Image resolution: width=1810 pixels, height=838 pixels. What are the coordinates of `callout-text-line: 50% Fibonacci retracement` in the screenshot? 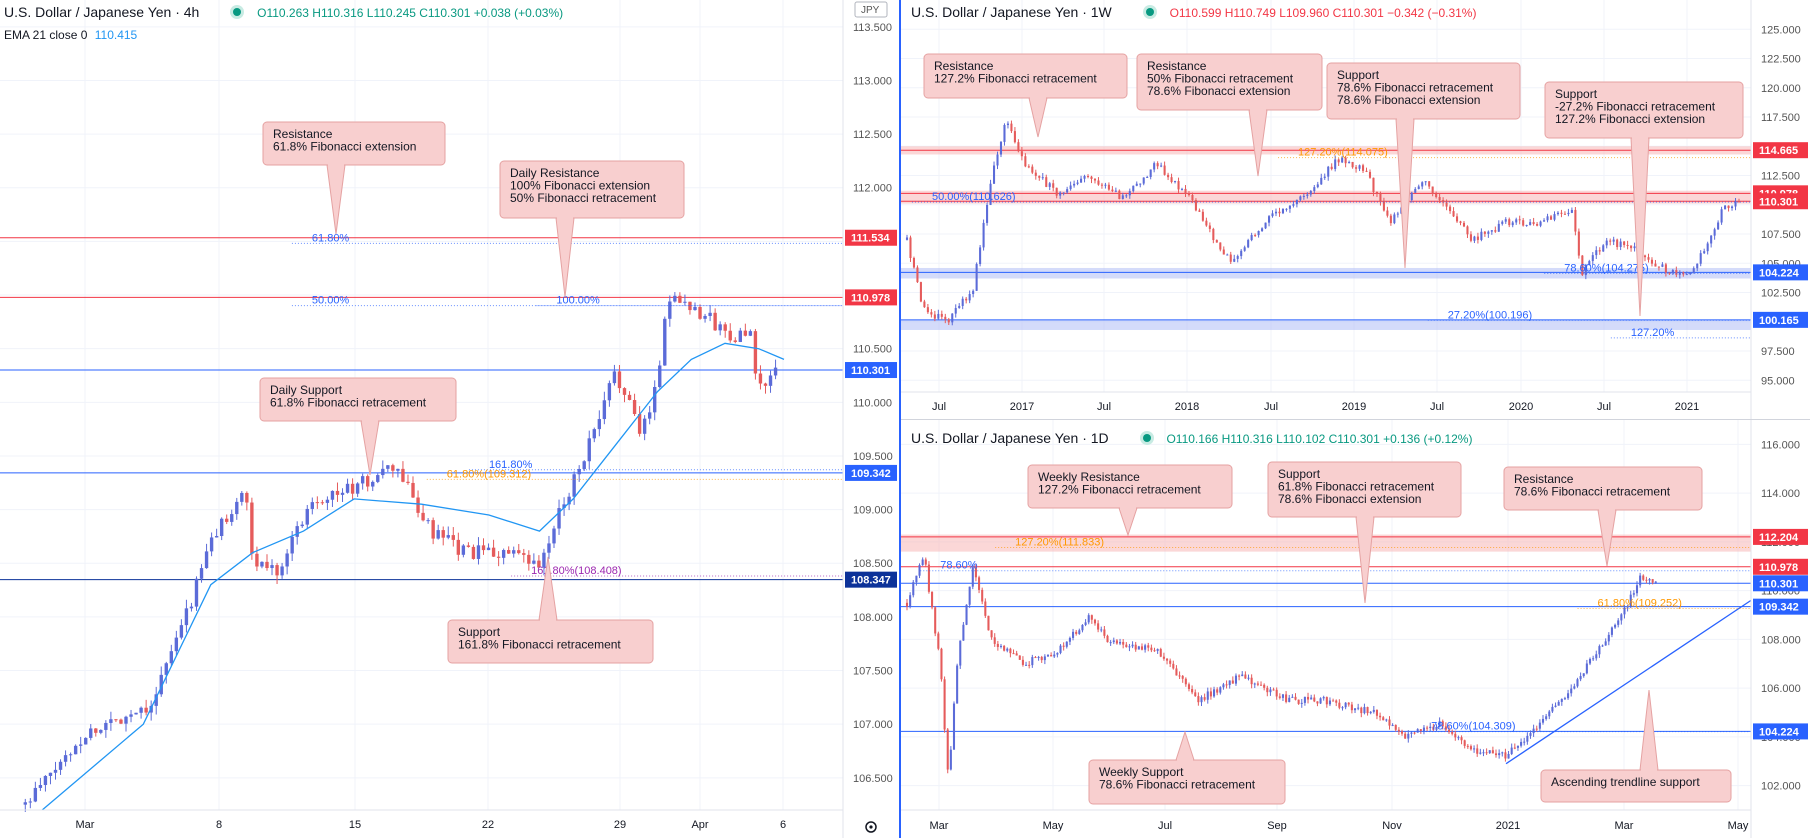 It's located at (1220, 79).